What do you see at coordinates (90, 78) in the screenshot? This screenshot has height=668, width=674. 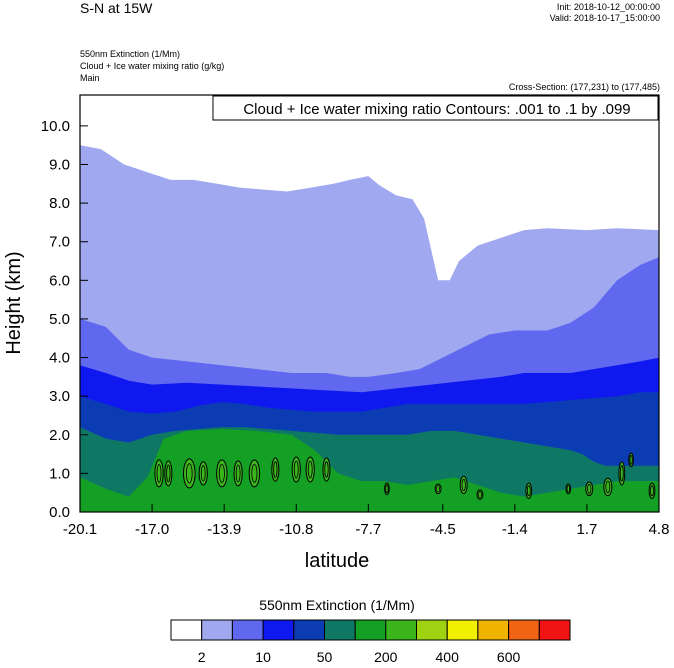 I see `field-line-3: Main` at bounding box center [90, 78].